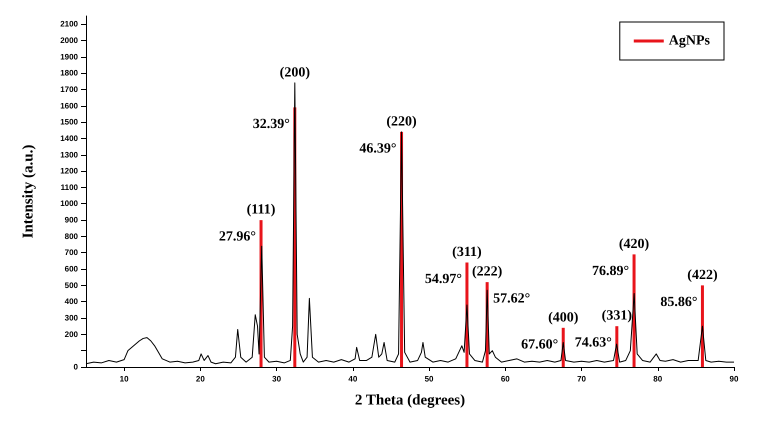 This screenshot has height=431, width=762. Describe the element at coordinates (611, 271) in the screenshot. I see `annotation: 76.89°` at that location.